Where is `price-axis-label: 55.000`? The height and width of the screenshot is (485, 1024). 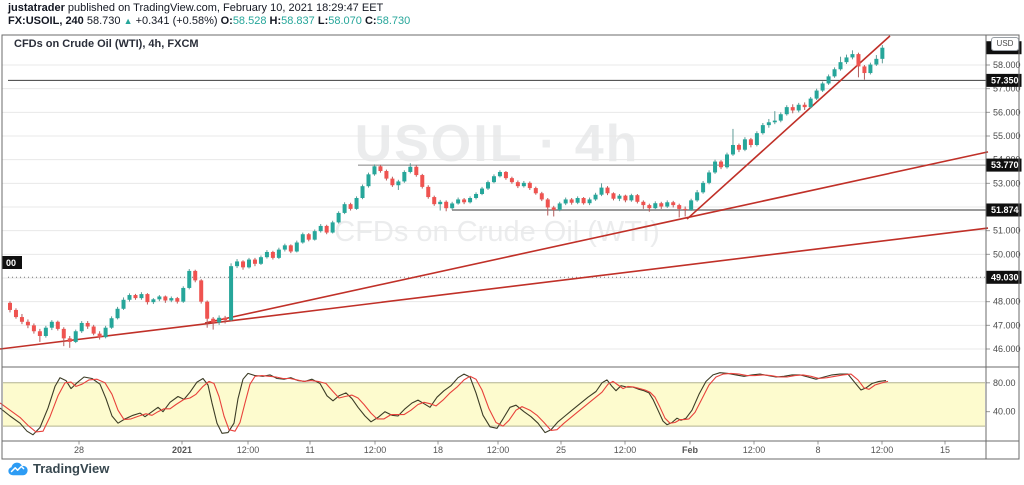 price-axis-label: 55.000 is located at coordinates (1007, 136).